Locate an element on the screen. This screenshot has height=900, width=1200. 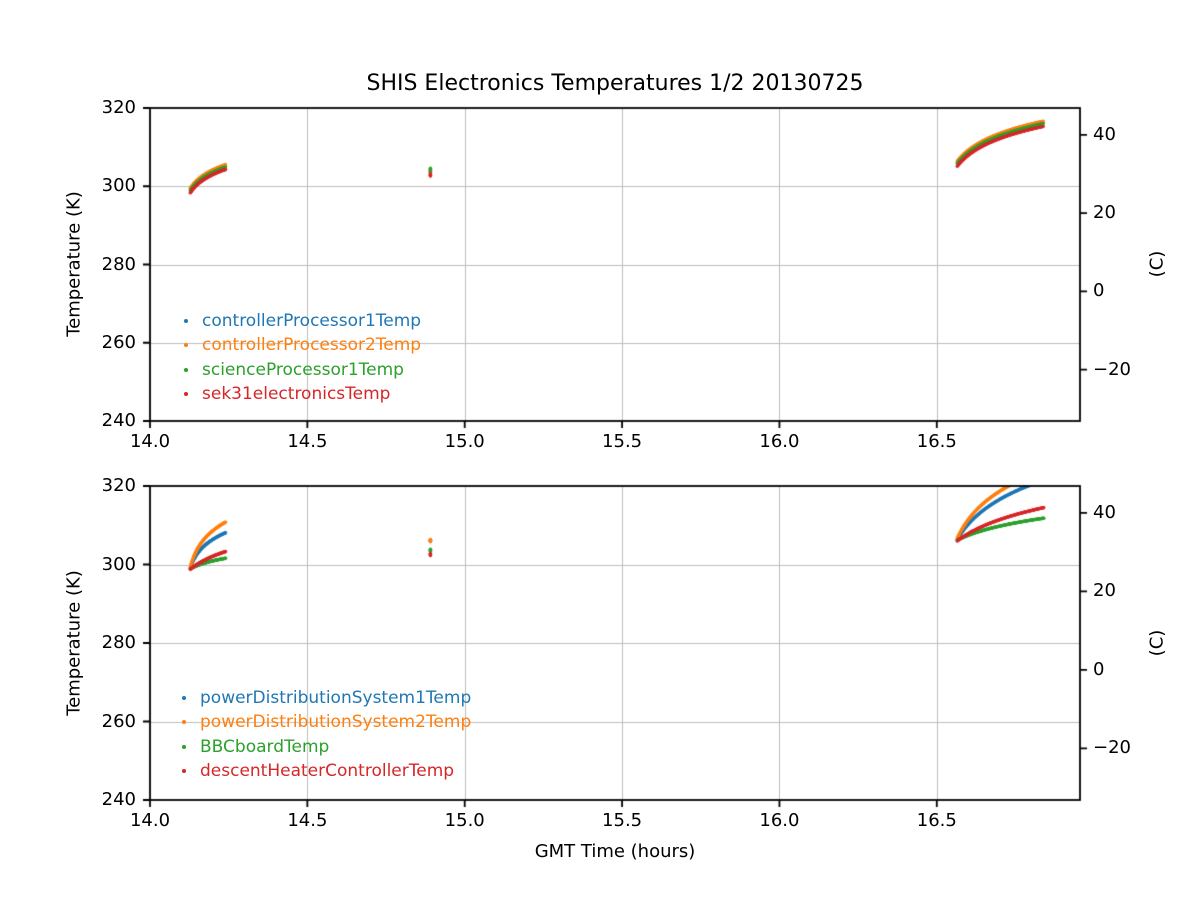
legend-label: powerDistributionSystem1Temp is located at coordinates (336, 698).